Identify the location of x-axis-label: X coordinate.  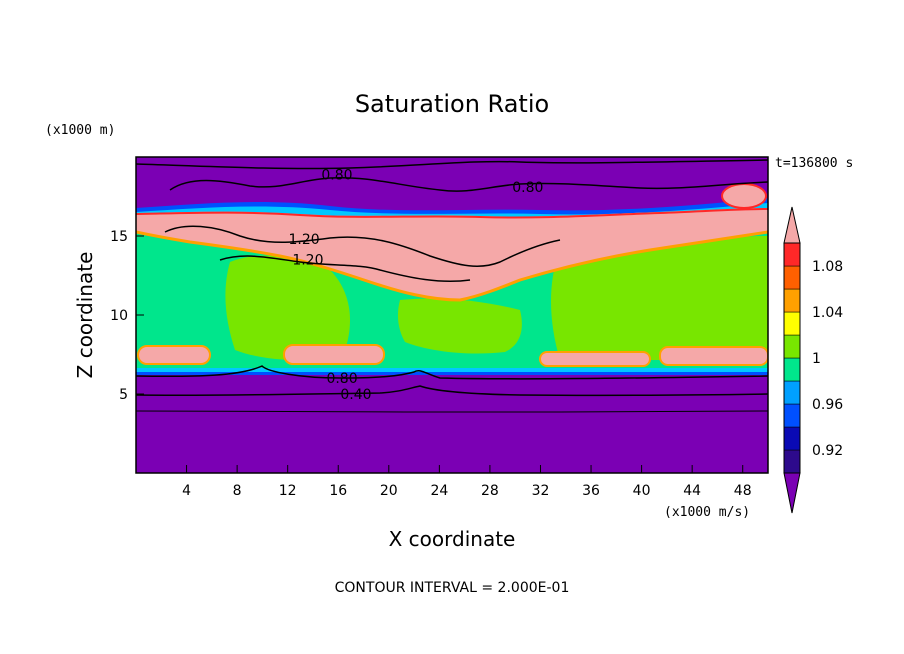
(452, 539).